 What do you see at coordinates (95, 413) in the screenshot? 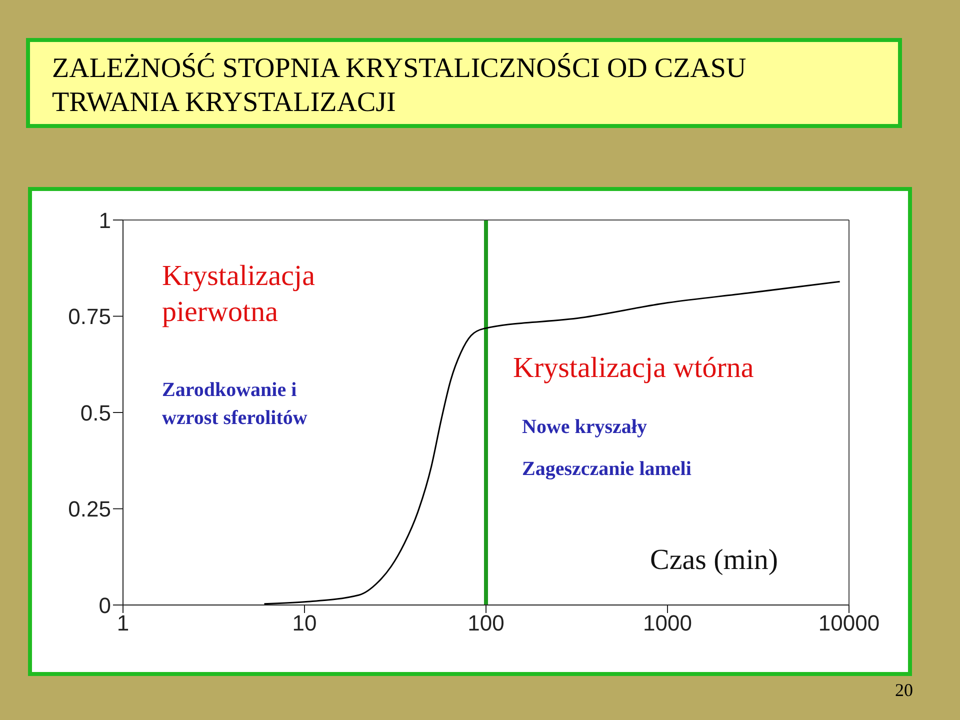
I see `y-tick-label: 0.5` at bounding box center [95, 413].